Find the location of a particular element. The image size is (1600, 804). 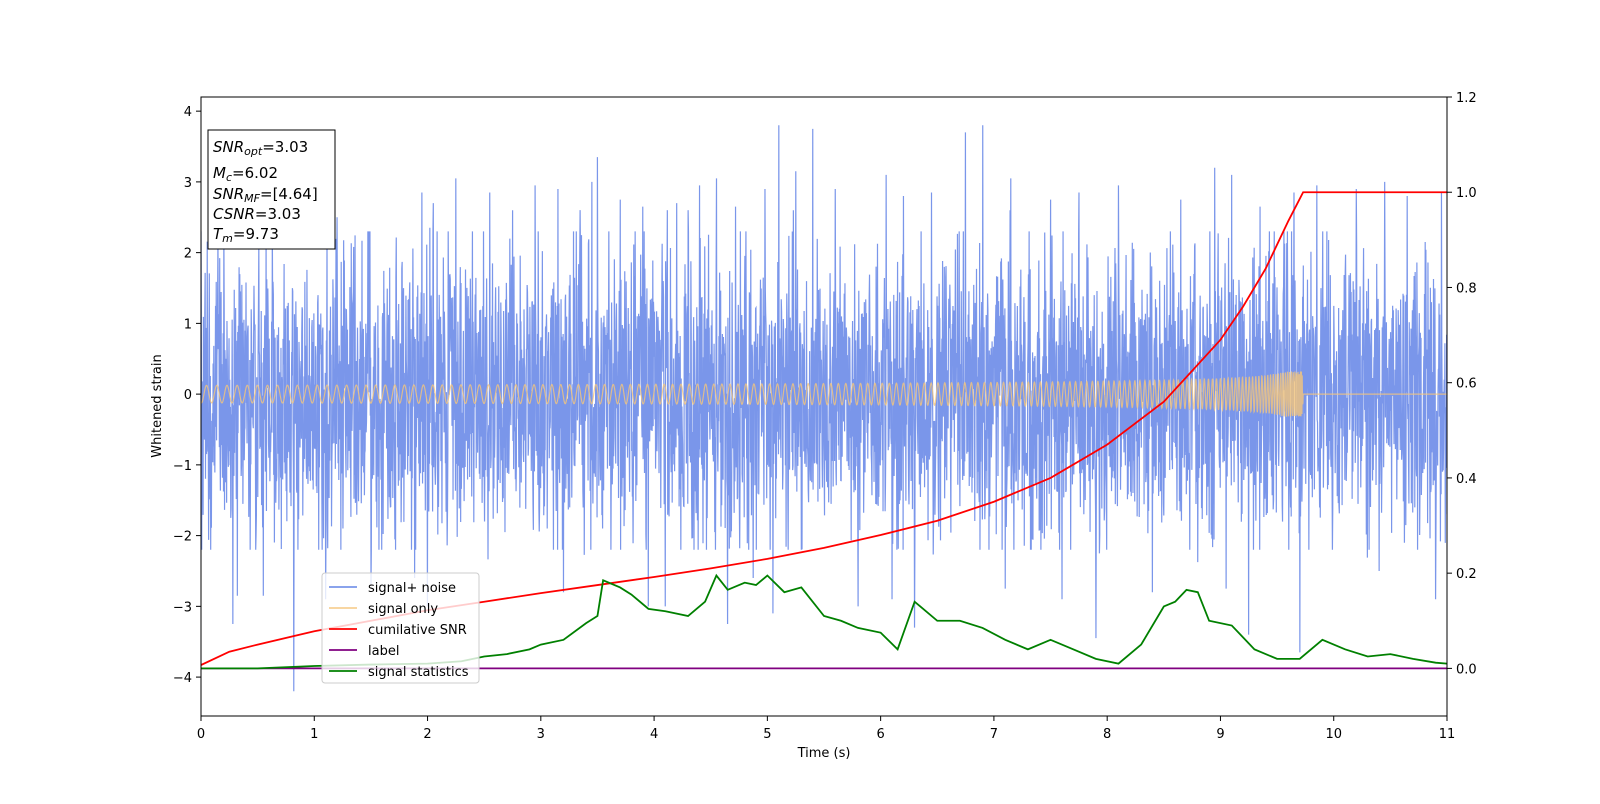

x-tick-label: 7 is located at coordinates (994, 734).